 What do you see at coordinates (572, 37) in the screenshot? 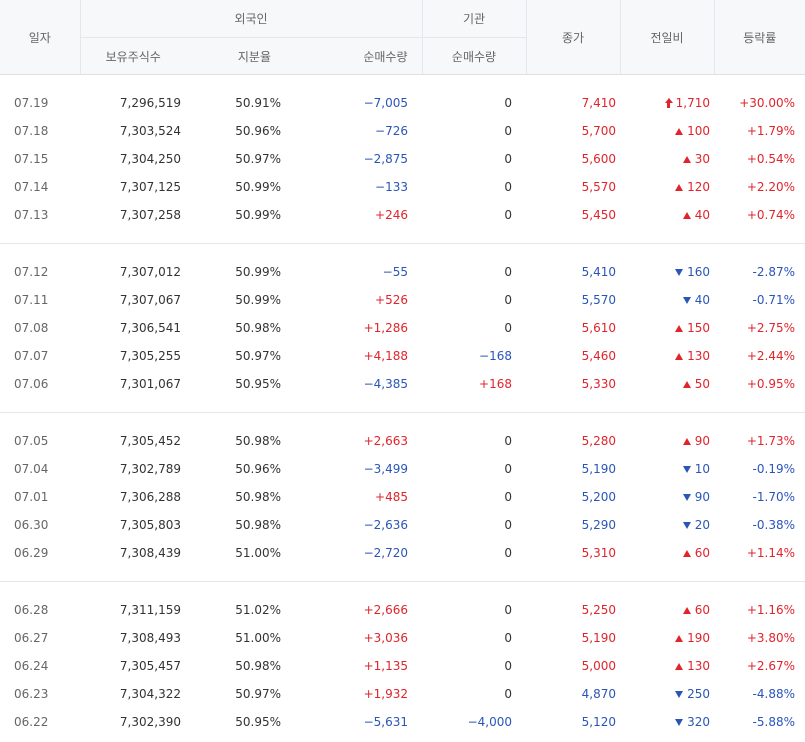
I see `header-close: 종가` at bounding box center [572, 37].